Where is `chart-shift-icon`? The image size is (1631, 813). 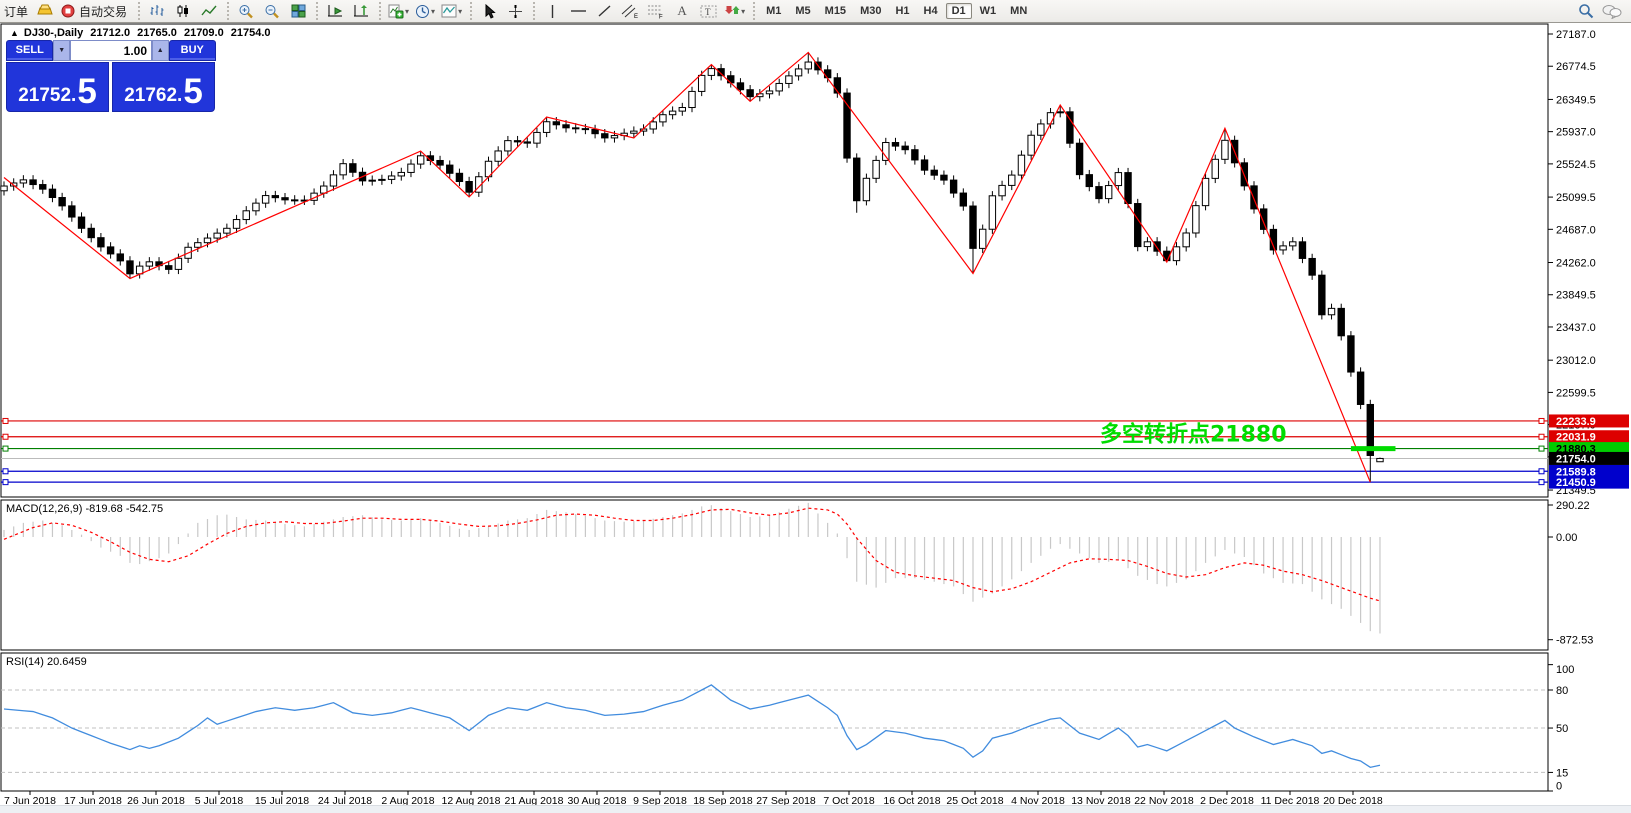 chart-shift-icon is located at coordinates (361, 11).